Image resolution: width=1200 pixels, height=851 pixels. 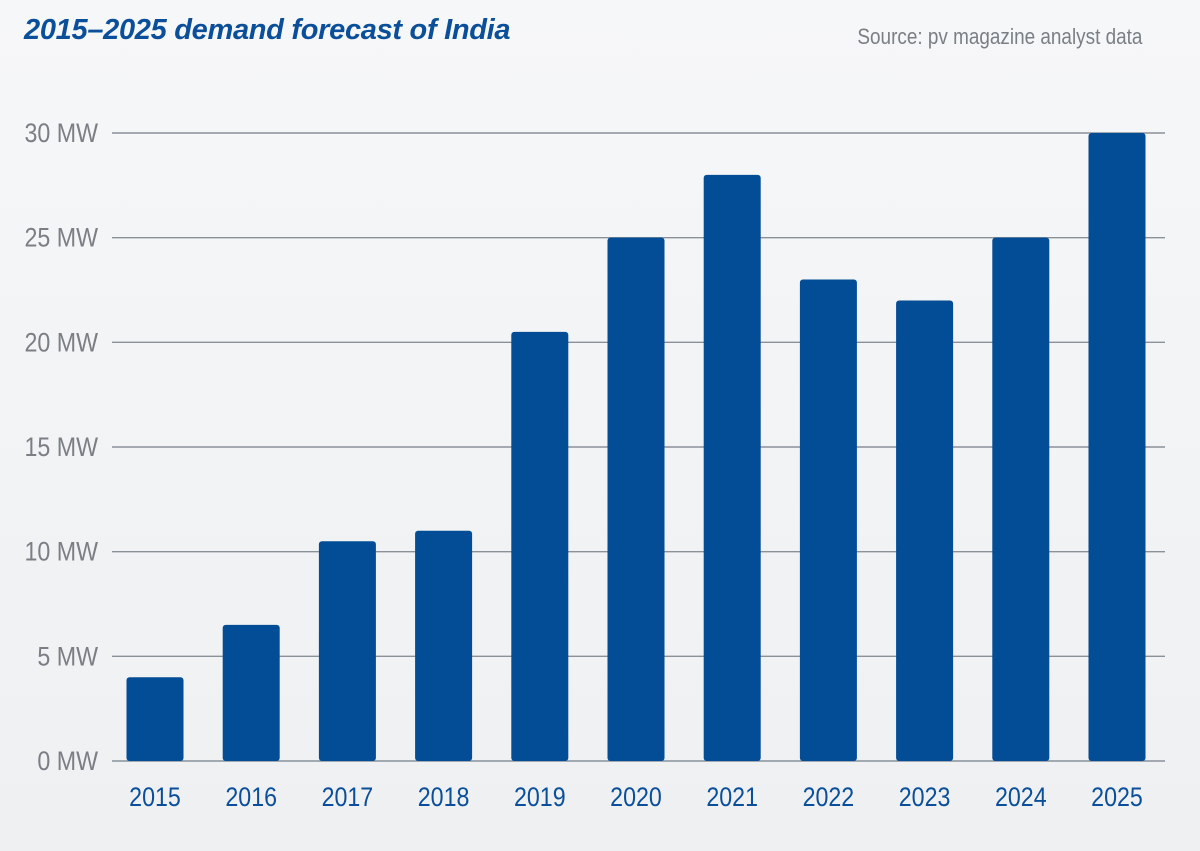 I want to click on y-axis-ticks: 0 MW 5 MW 10 MW 15 MW 20 MW 25 MW 30 MW, so click(x=61, y=447).